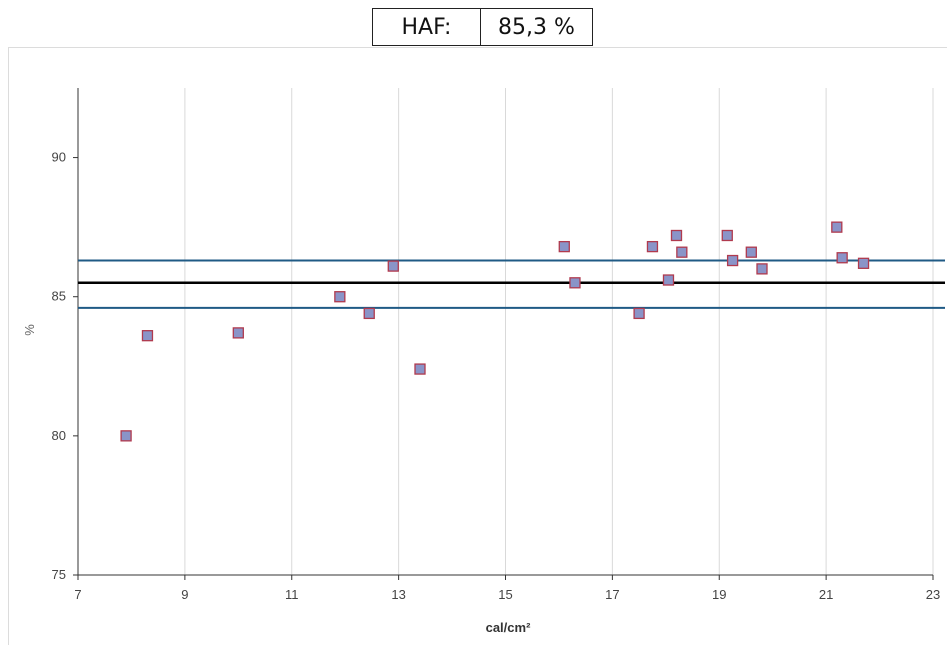  I want to click on y-axis-title: %, so click(29, 330).